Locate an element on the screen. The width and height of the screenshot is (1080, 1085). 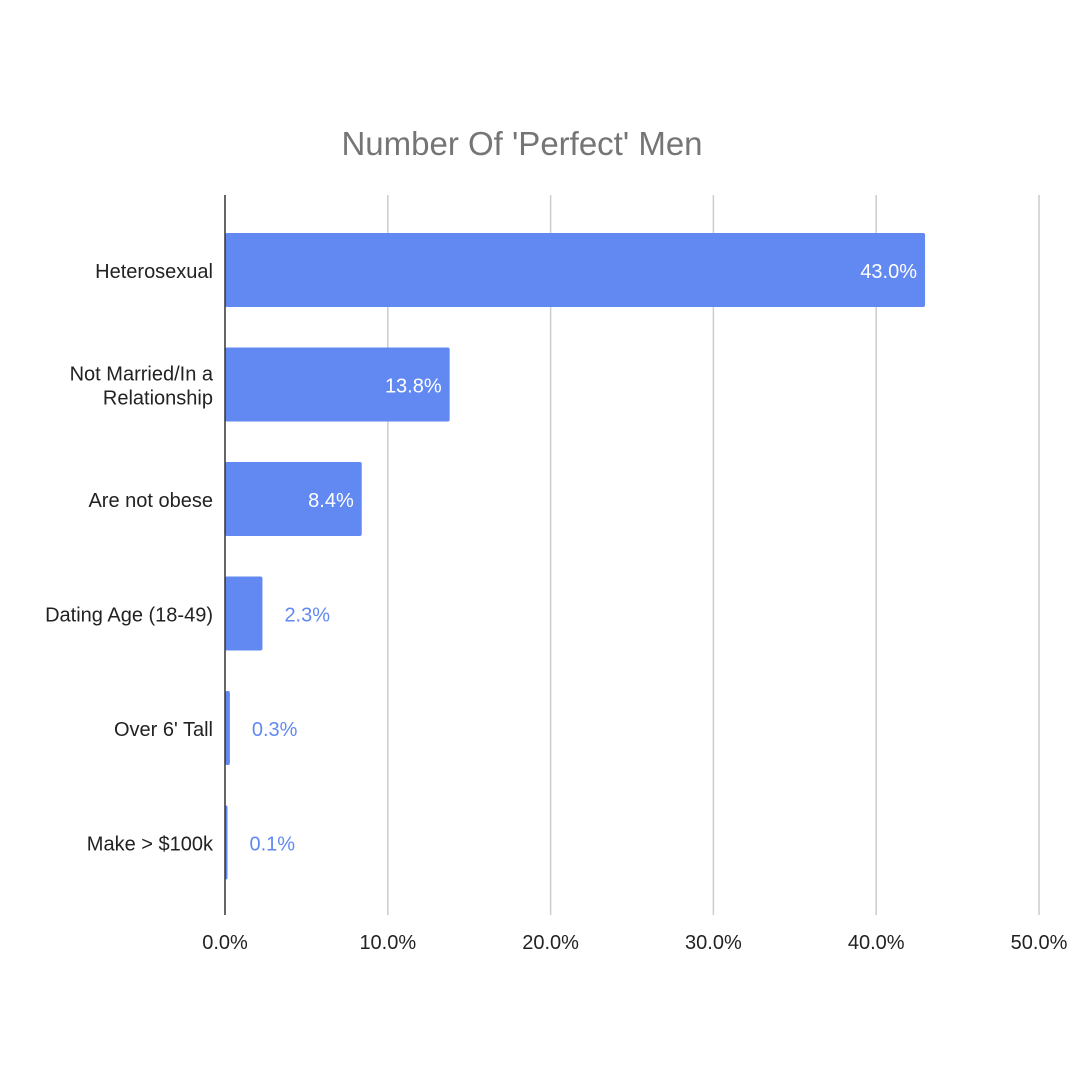
category-label: Over 6' Tall is located at coordinates (163, 730).